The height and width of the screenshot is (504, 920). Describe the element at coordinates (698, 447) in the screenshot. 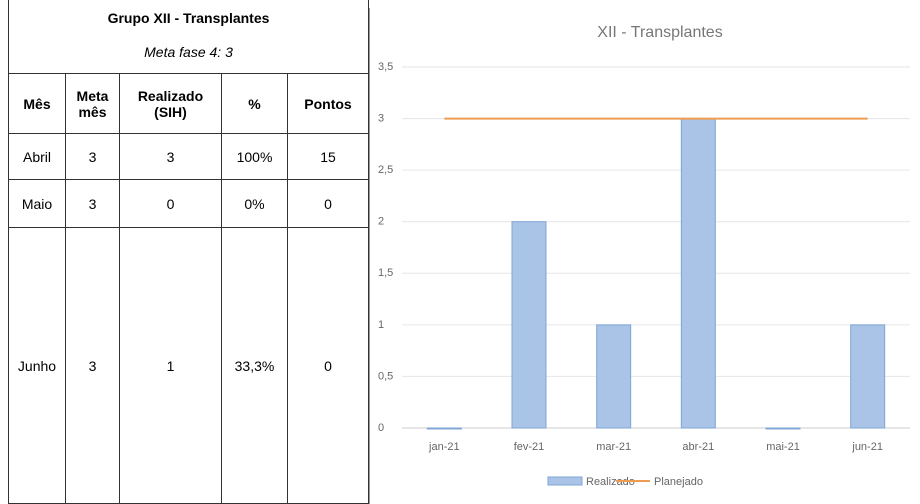

I see `x-tick-label: abr-21` at that location.